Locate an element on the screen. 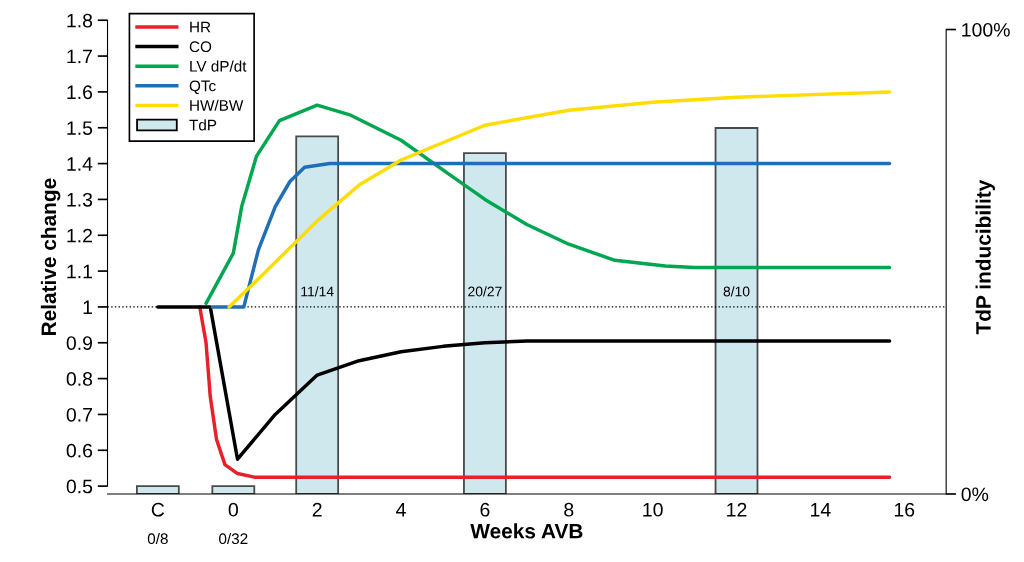 Image resolution: width=1024 pixels, height=562 pixels. y-tick-label: 0.5 is located at coordinates (79, 486).